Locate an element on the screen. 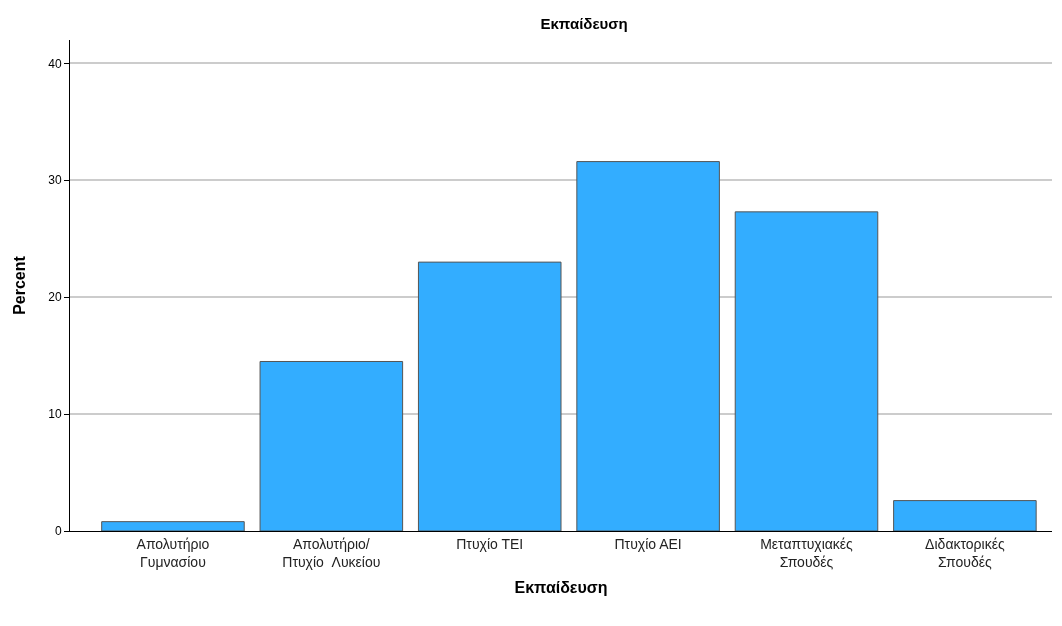  y-axis-title: Percent is located at coordinates (20, 285).